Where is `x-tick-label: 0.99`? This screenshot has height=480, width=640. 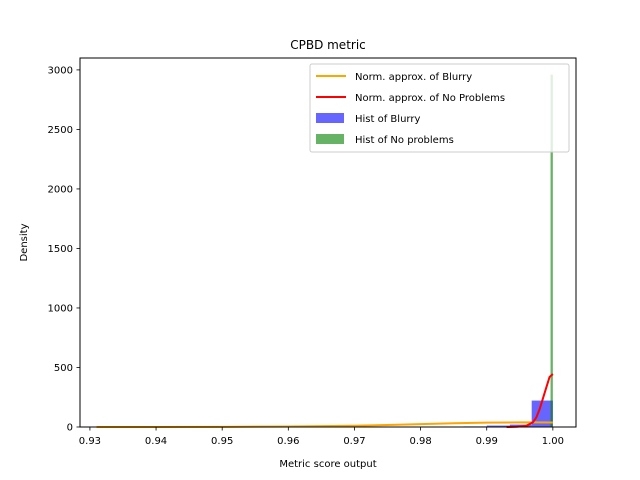
x-tick-label: 0.99 is located at coordinates (487, 441).